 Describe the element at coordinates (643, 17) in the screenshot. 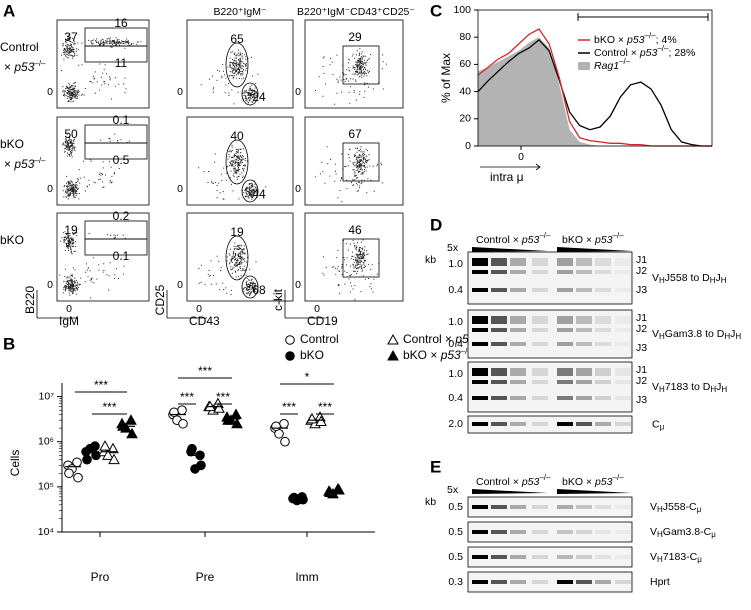

I see `gate-bar` at that location.